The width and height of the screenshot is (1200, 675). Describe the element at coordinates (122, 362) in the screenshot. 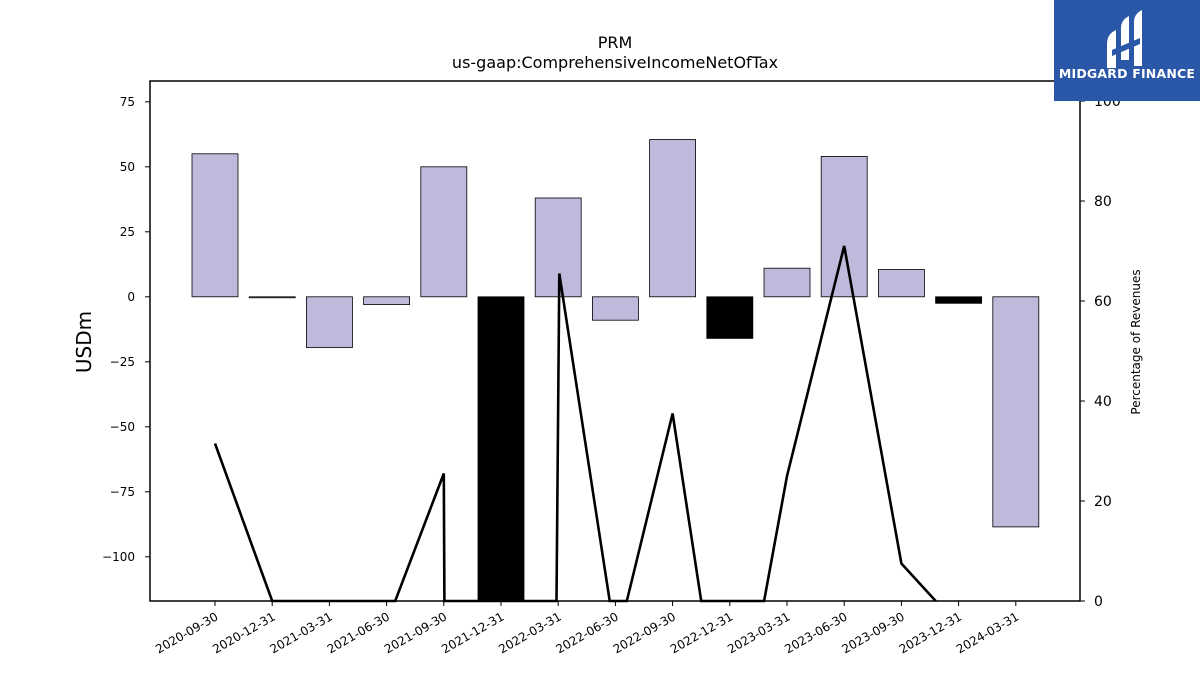

I see `y-tick-label: −25` at that location.